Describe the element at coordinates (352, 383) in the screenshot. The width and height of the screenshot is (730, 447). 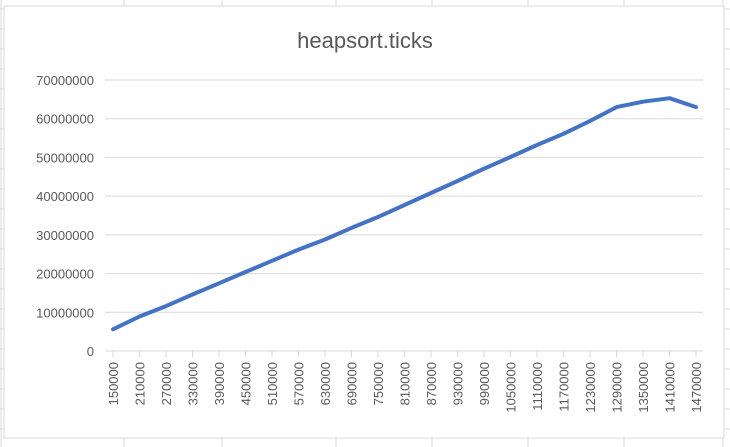
I see `x-tick-label: 690000` at that location.